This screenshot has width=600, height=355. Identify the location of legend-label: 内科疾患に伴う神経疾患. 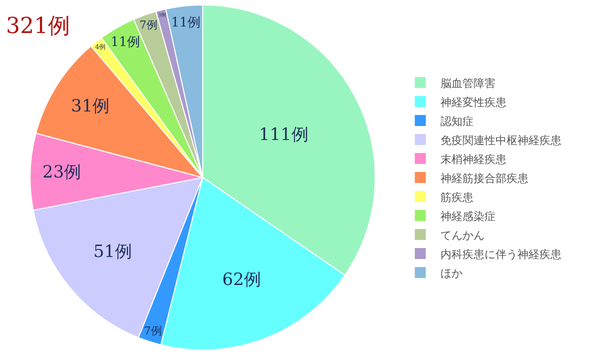
(501, 254).